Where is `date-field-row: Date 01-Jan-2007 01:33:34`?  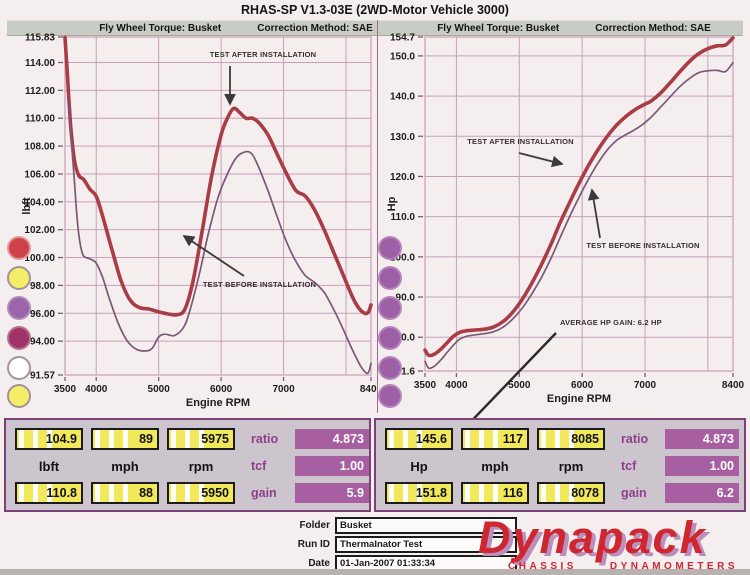 date-field-row: Date 01-Jan-2007 01:33:34 is located at coordinates (397, 563).